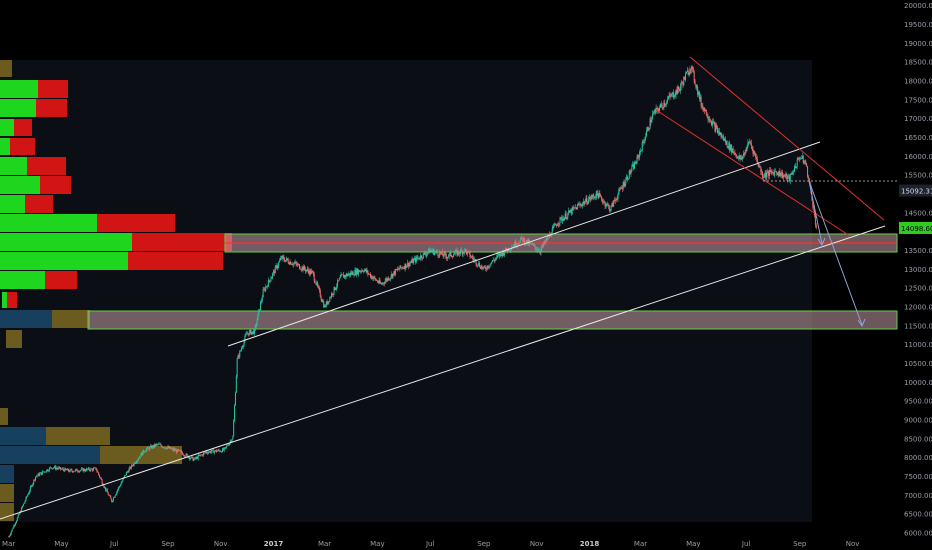 The height and width of the screenshot is (550, 932). What do you see at coordinates (918, 157) in the screenshot?
I see `y-tick-label: 16000.00` at bounding box center [918, 157].